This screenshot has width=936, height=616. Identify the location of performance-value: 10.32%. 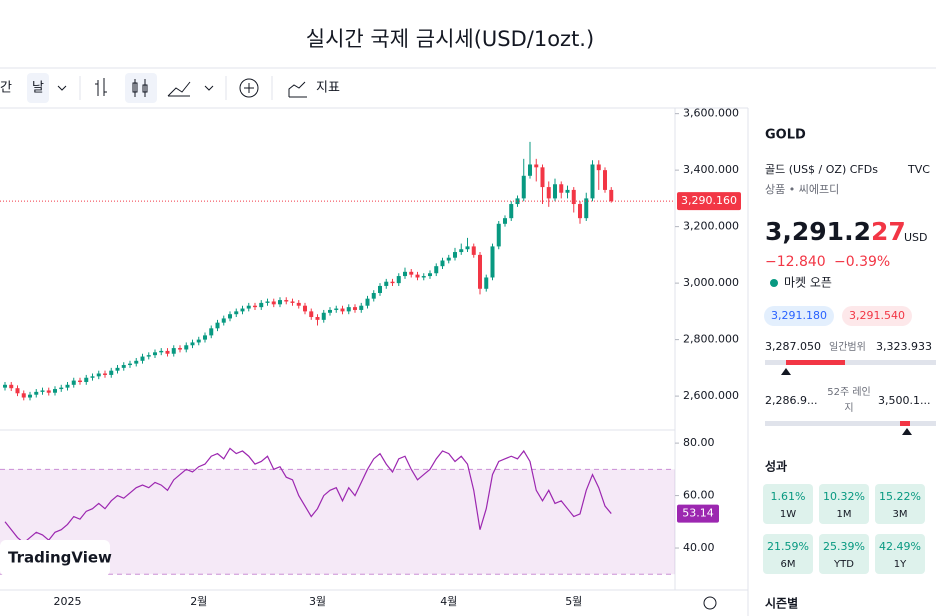
(844, 496).